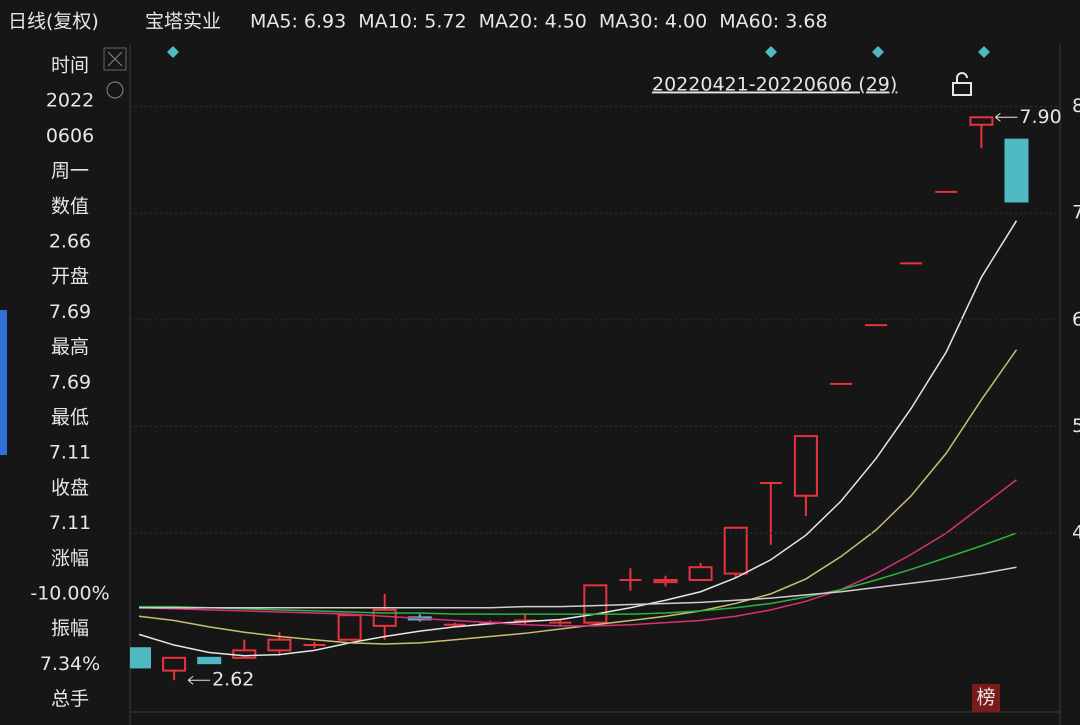  What do you see at coordinates (578, 52) in the screenshot?
I see `markers` at bounding box center [578, 52].